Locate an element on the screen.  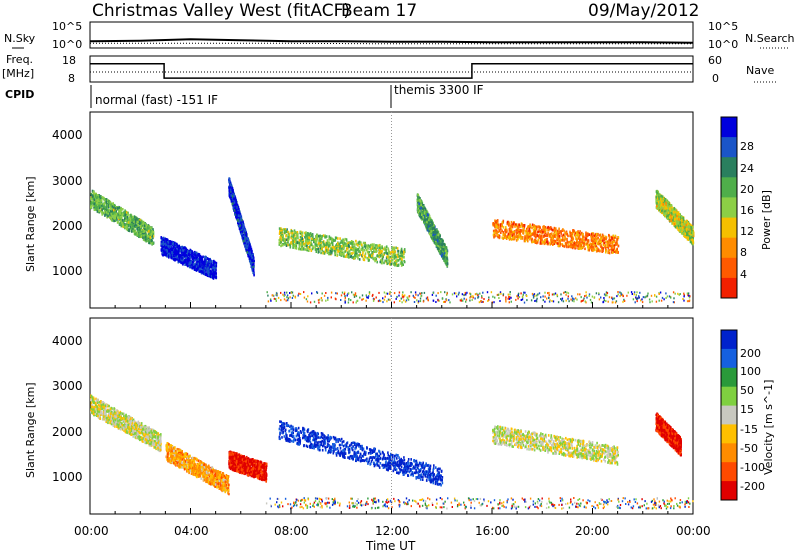
series-line-nsky is located at coordinates (391, 41).